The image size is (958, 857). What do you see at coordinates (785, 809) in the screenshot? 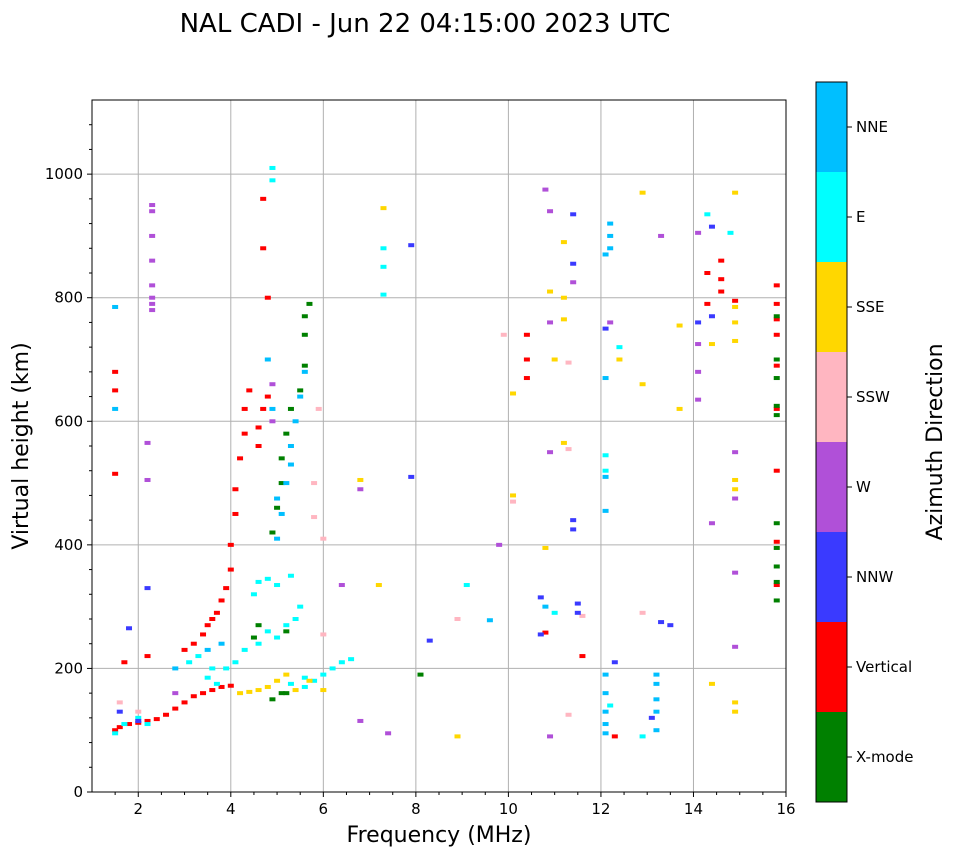
I see `x-tick-label: 16` at bounding box center [785, 809].